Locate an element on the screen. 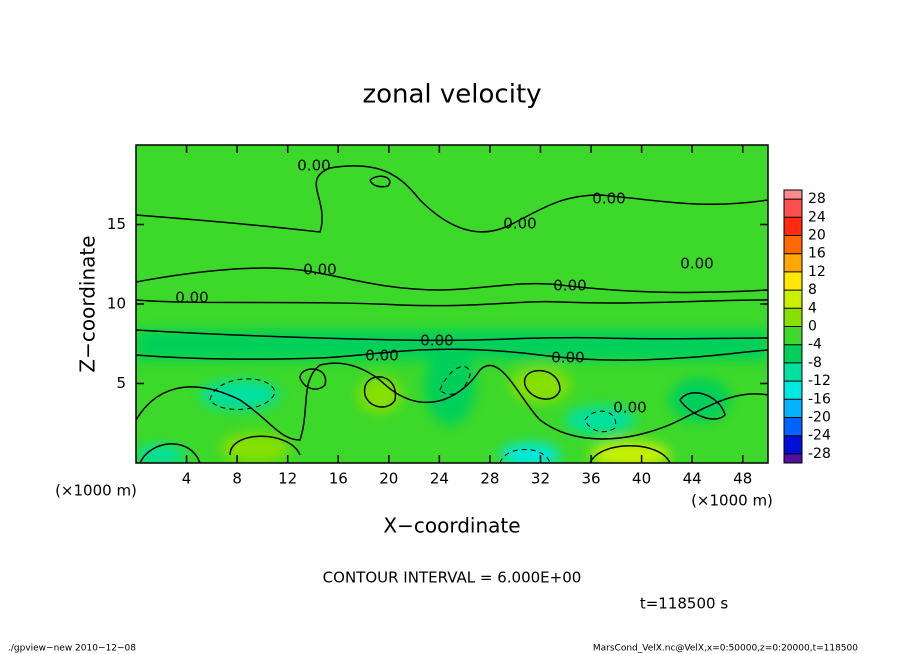  colorbar-label: 16 is located at coordinates (817, 254).